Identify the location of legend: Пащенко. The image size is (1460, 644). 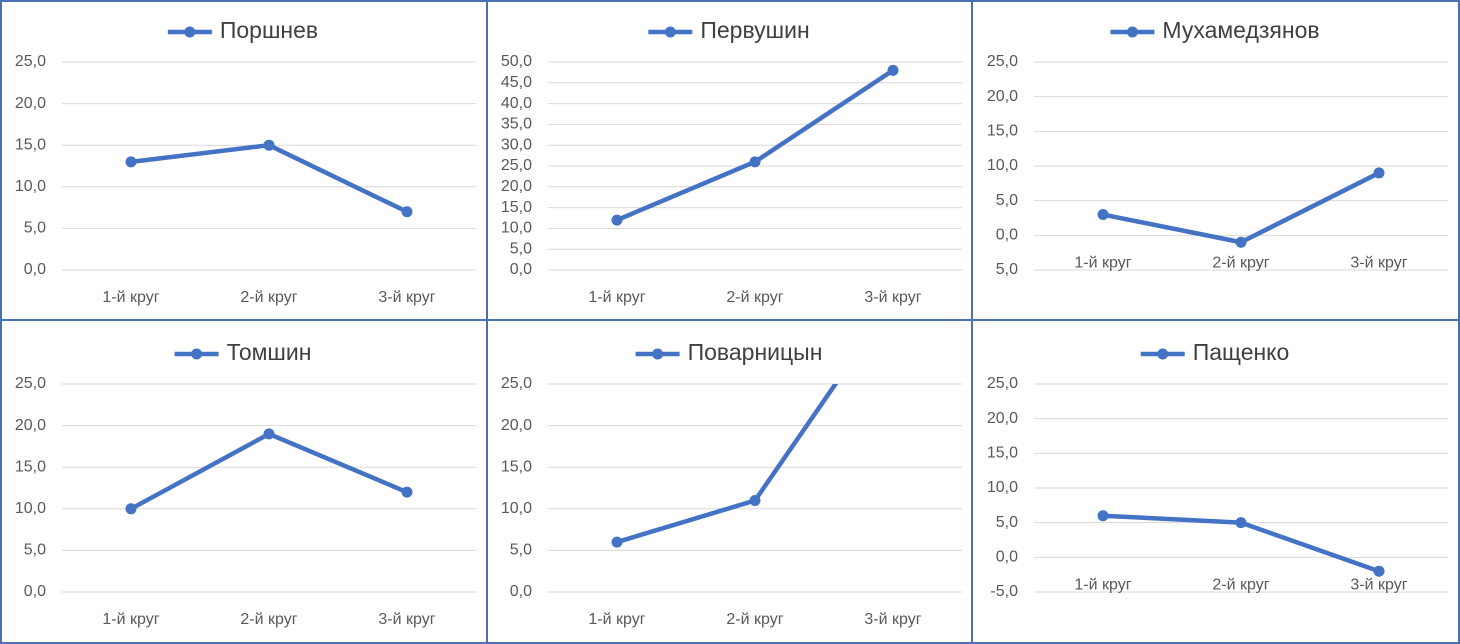
(1214, 352).